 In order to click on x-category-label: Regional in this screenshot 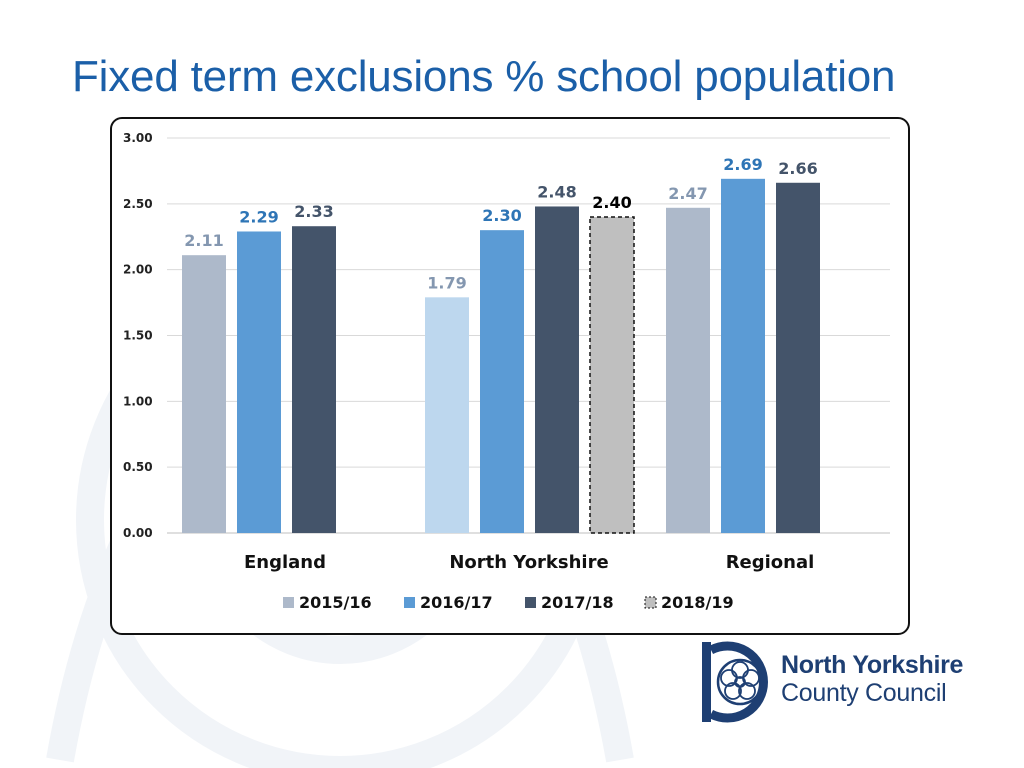, I will do `click(770, 562)`.